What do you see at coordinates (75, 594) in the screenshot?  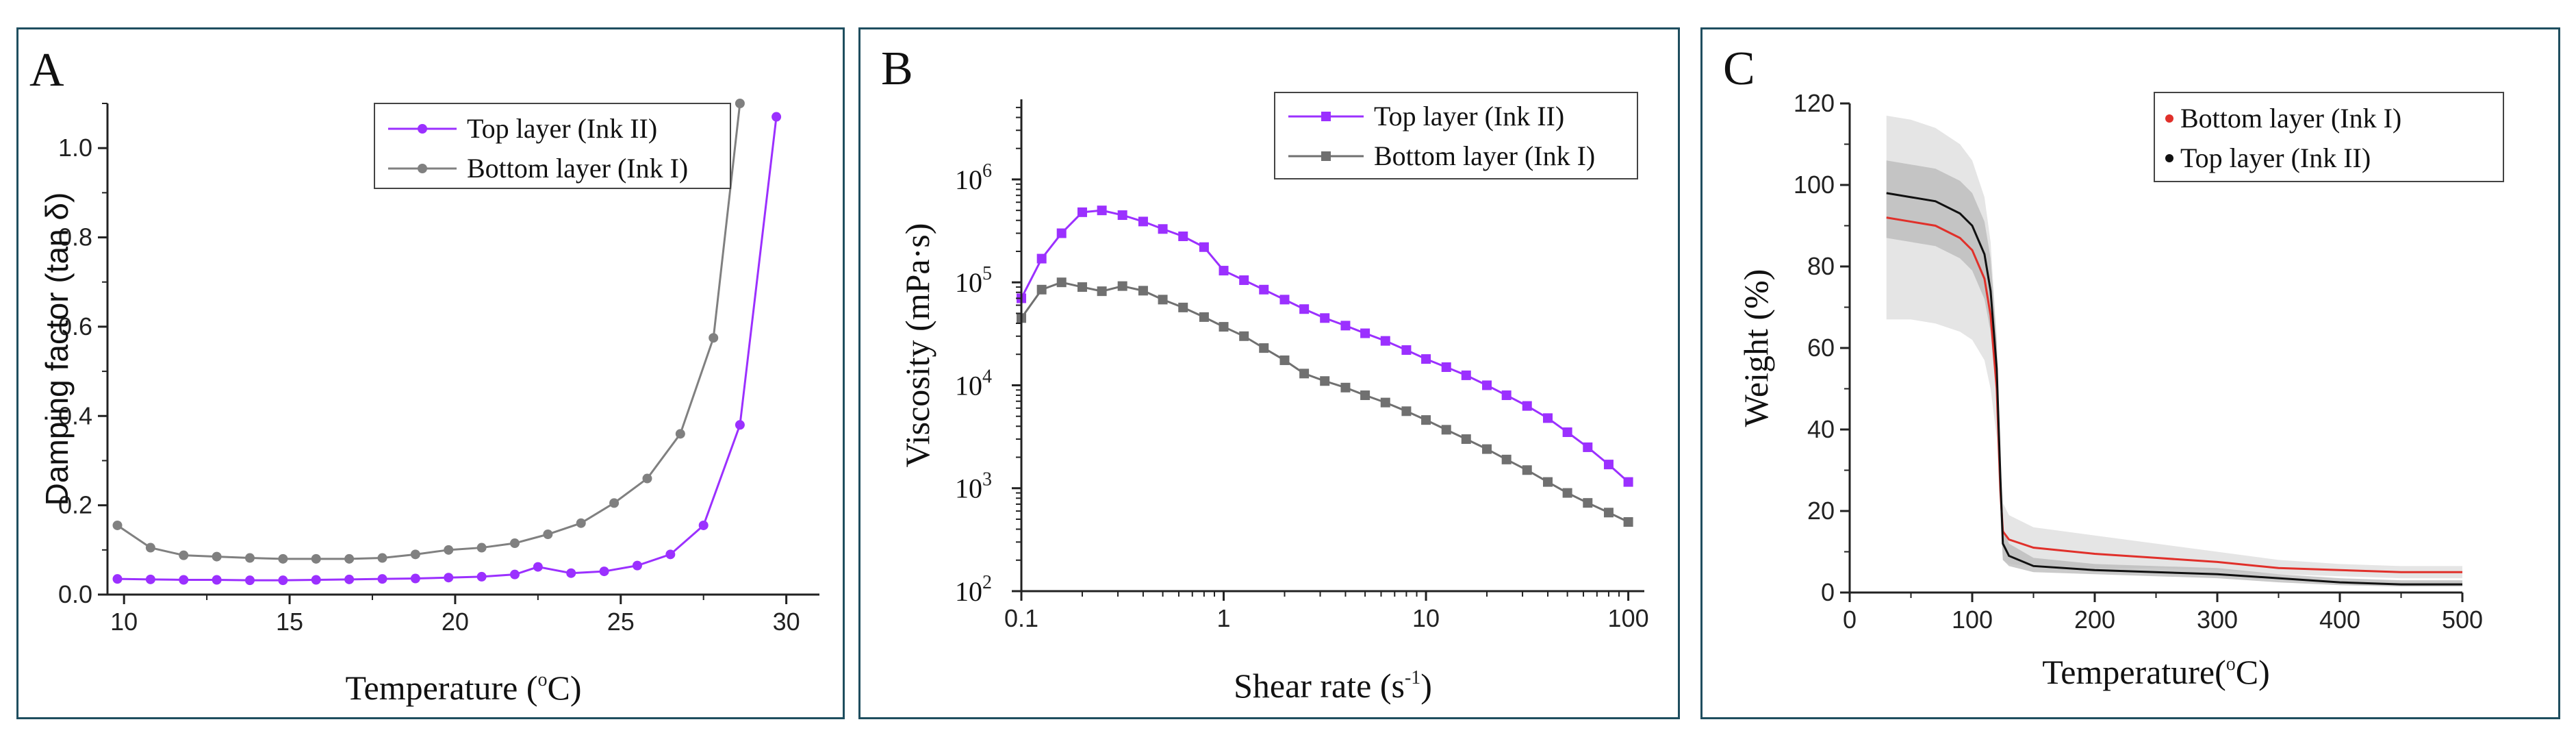 I see `y-tick-label: 0.0` at bounding box center [75, 594].